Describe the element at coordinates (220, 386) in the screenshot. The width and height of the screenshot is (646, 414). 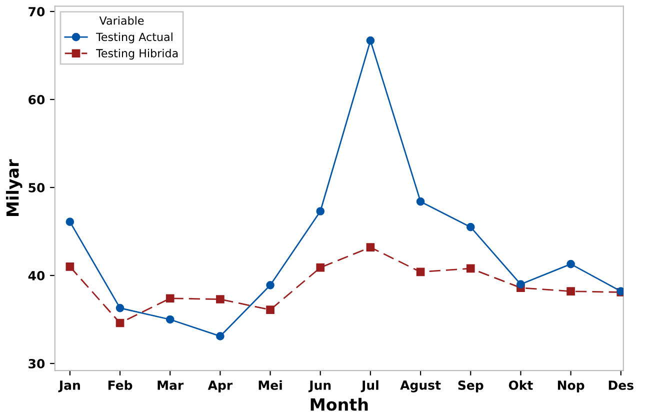
I see `x-tick-label: Apr` at that location.